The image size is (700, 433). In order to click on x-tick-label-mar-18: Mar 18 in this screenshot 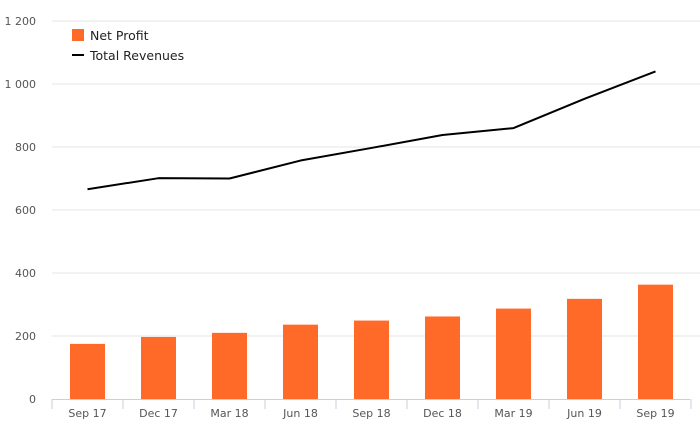, I will do `click(229, 413)`.